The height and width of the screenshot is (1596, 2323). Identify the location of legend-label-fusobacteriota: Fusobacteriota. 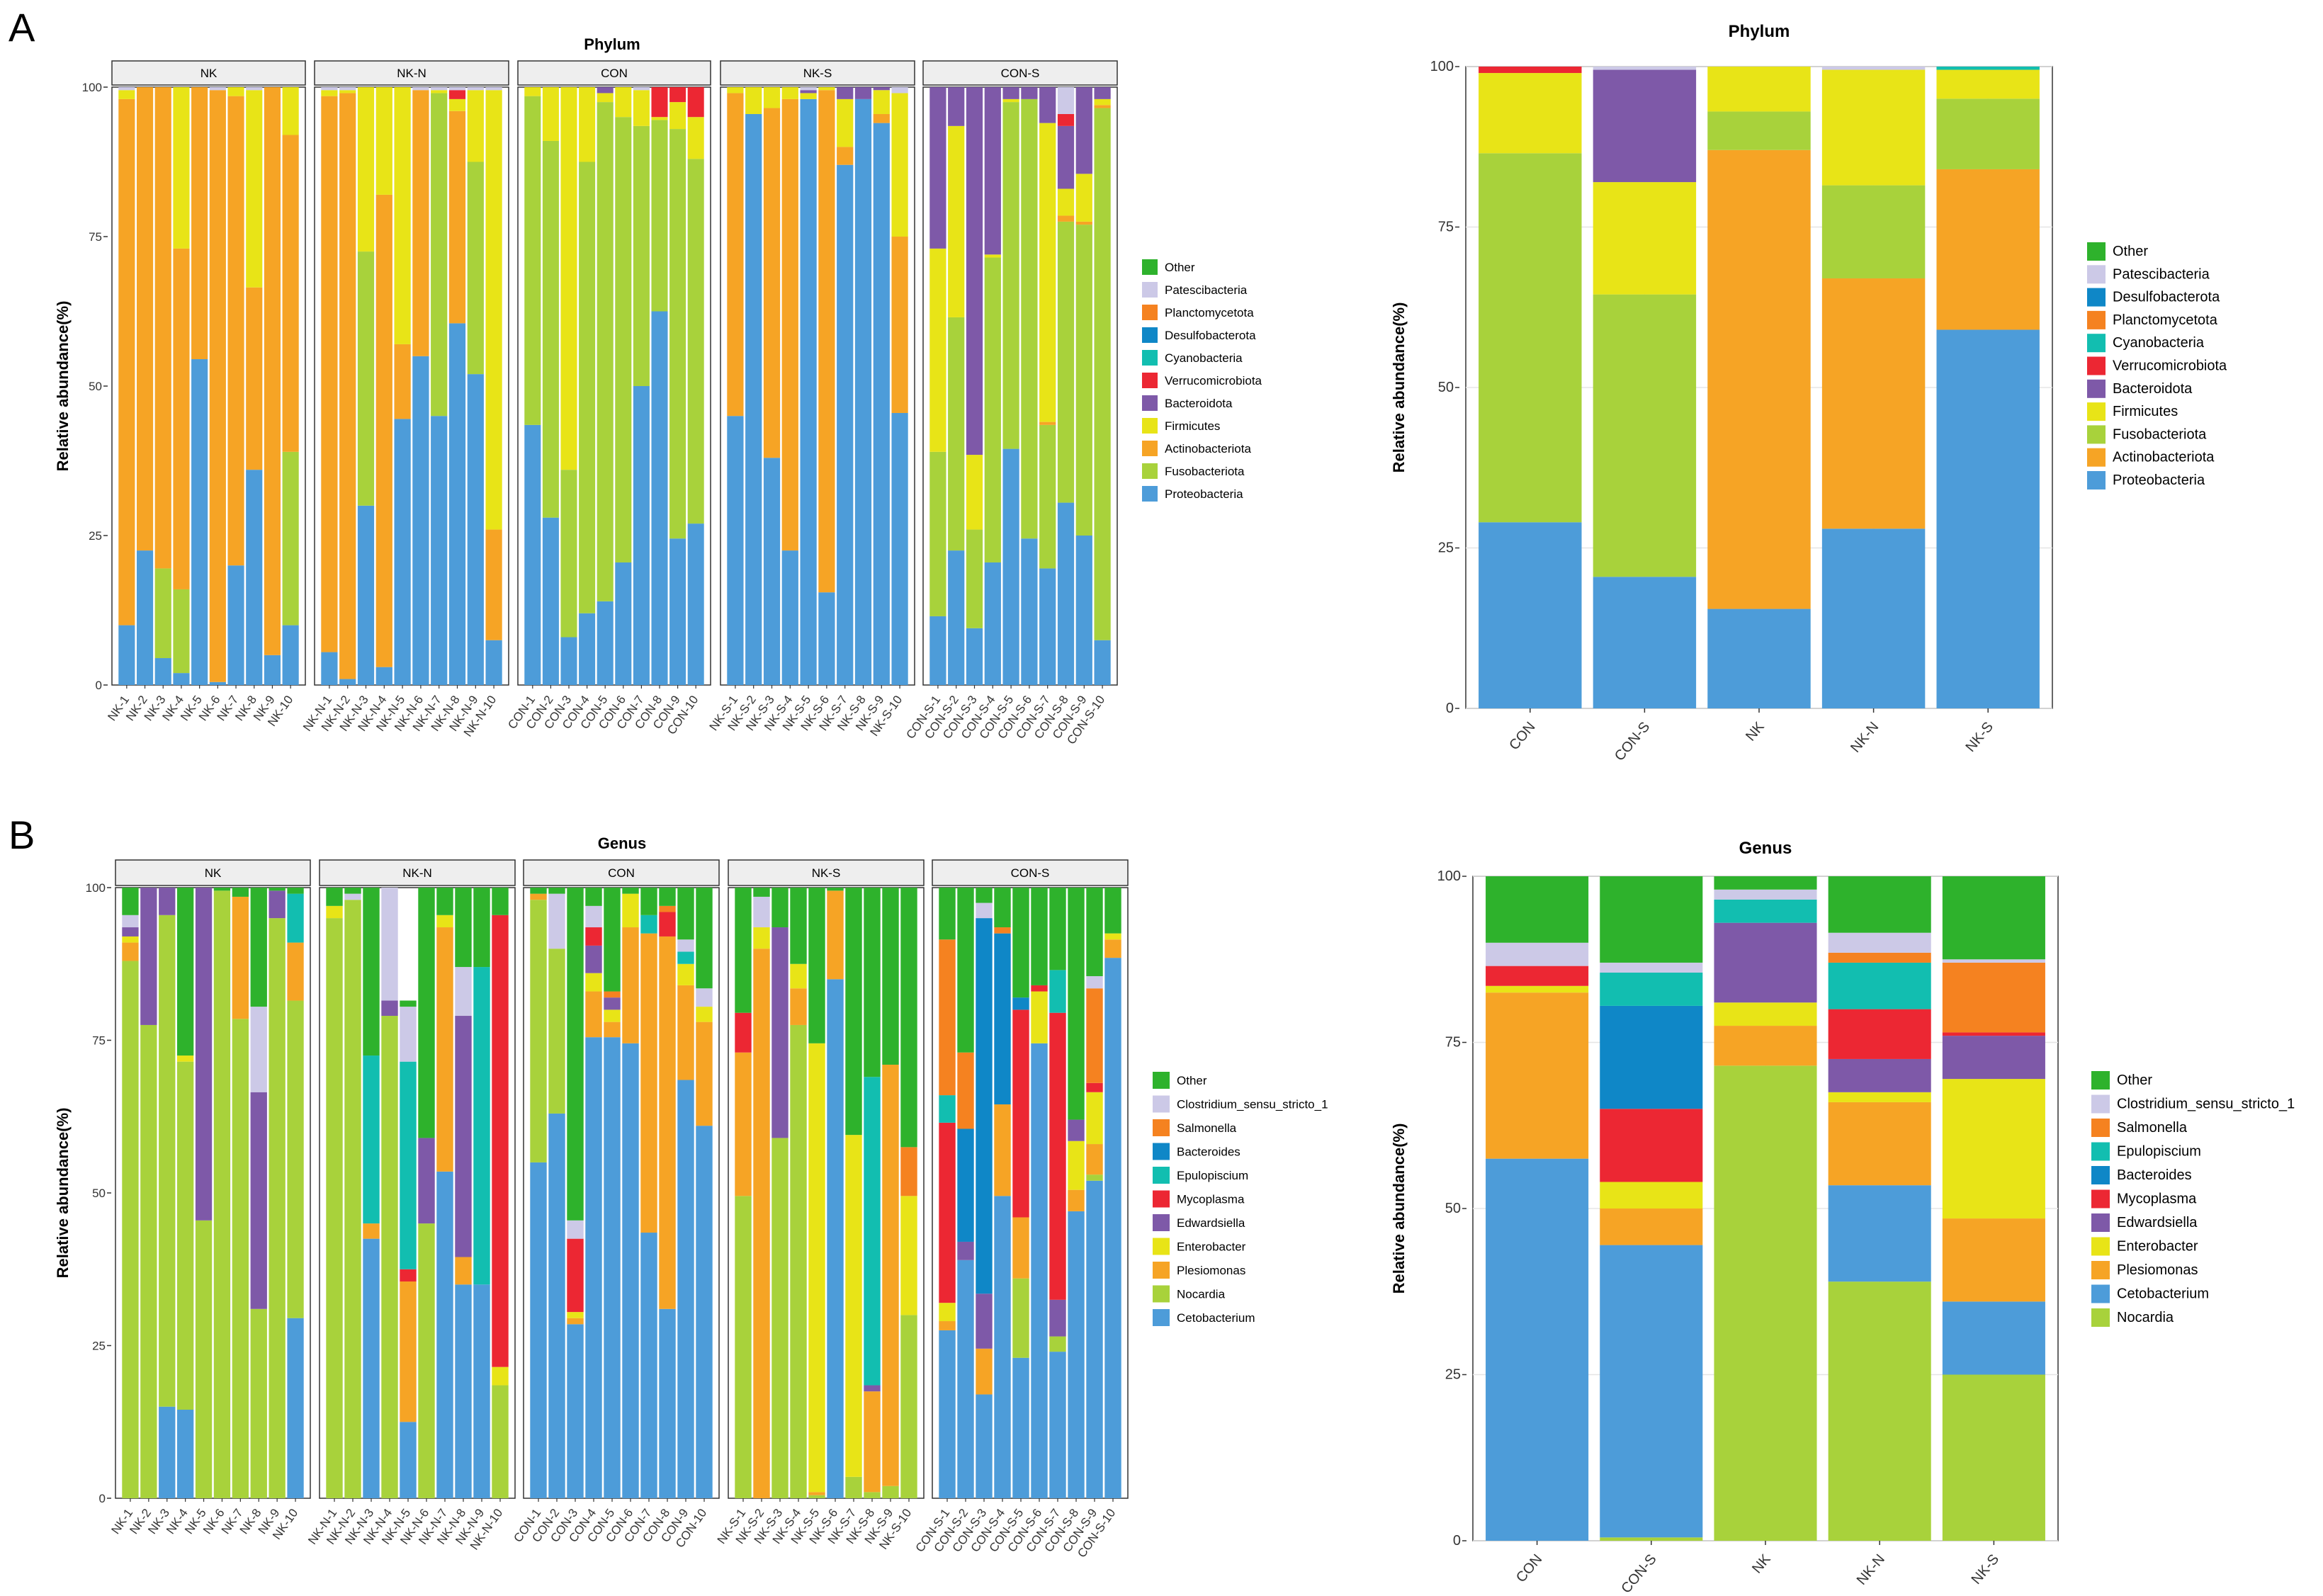
(1205, 471).